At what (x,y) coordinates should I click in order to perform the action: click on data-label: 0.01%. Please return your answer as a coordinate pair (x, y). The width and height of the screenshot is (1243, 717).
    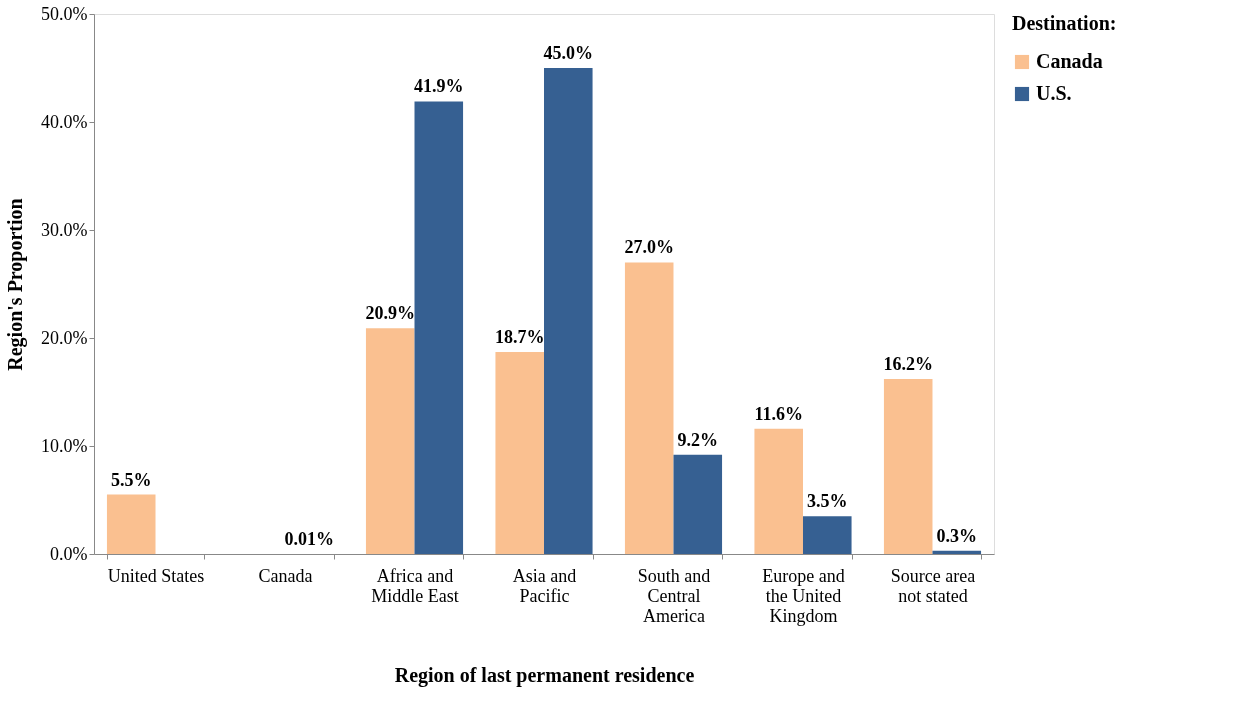
    Looking at the image, I should click on (309, 538).